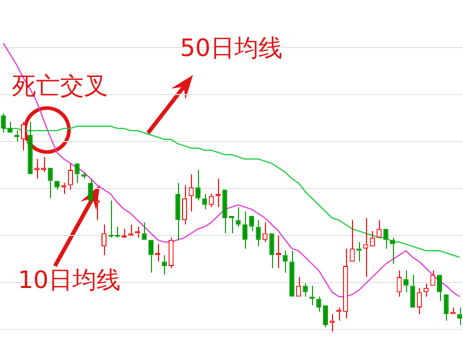 The image size is (463, 346). I want to click on text: 50日均线, so click(231, 48).